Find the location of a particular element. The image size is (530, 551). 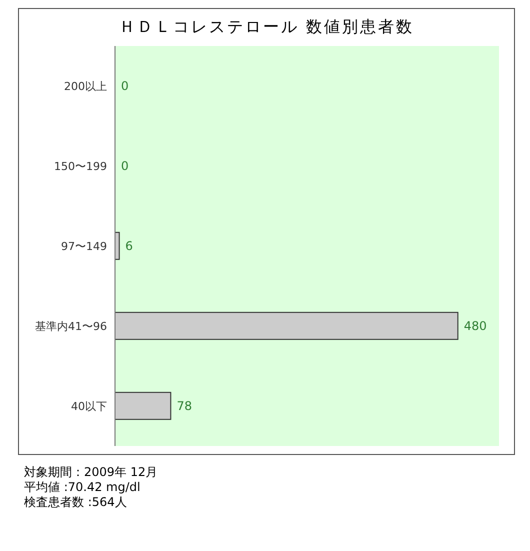

y-tick-label: 97〜149 is located at coordinates (84, 246).